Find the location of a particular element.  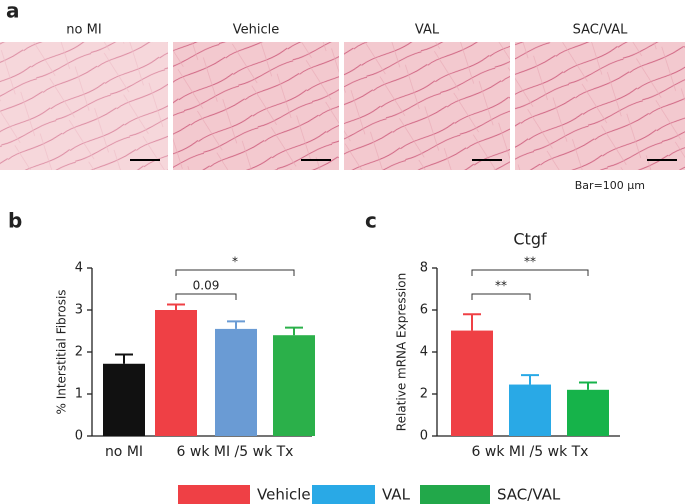

y-tick-label: 3 is located at coordinates (79, 310).